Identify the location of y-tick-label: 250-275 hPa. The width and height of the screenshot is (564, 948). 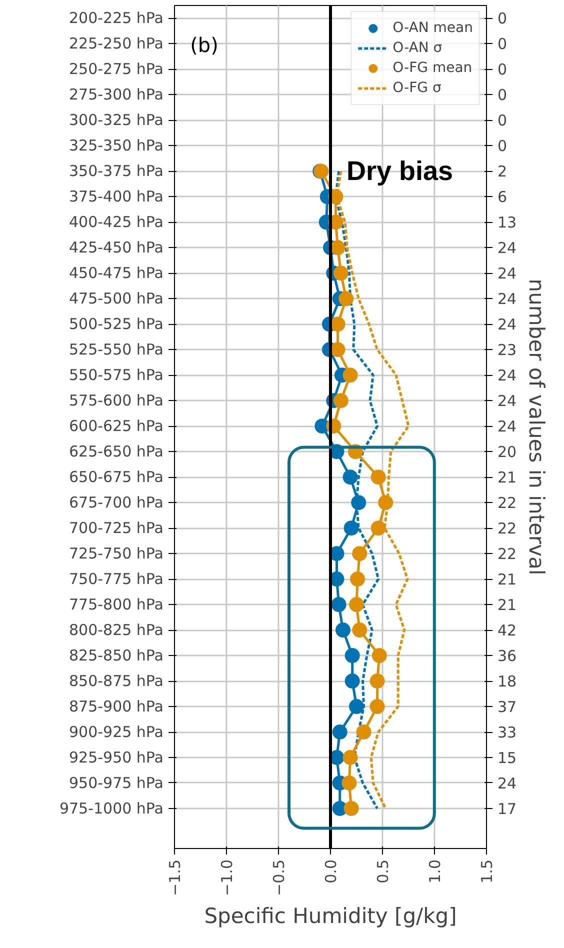
(116, 69).